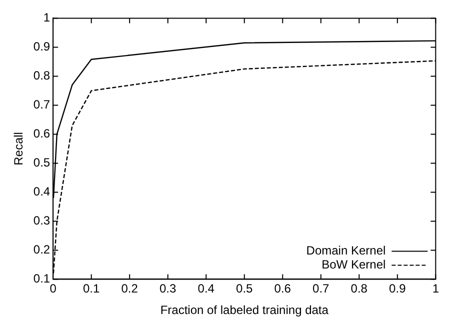 The image size is (450, 330). Describe the element at coordinates (168, 289) in the screenshot. I see `x-tick-label: 0.3` at that location.